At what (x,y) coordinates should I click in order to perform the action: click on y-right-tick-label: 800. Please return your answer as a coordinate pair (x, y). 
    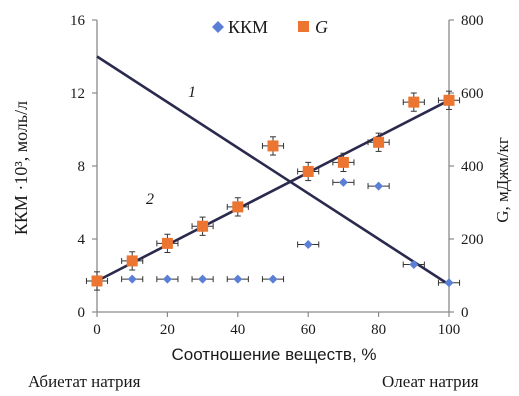
    Looking at the image, I should click on (472, 21).